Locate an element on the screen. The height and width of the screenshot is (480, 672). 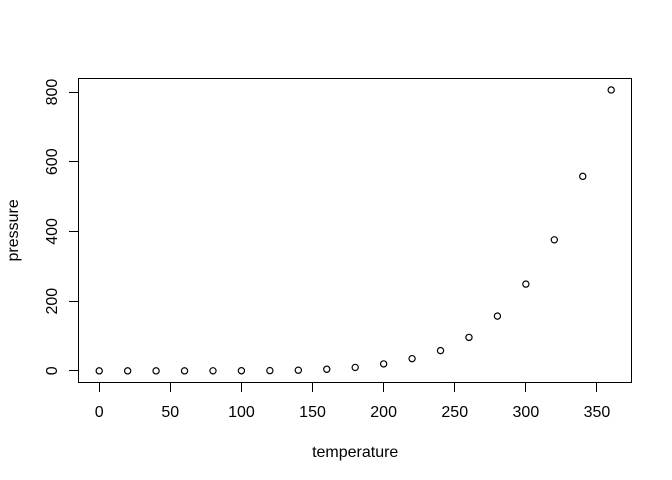
svg-text: temperature is located at coordinates (355, 452).